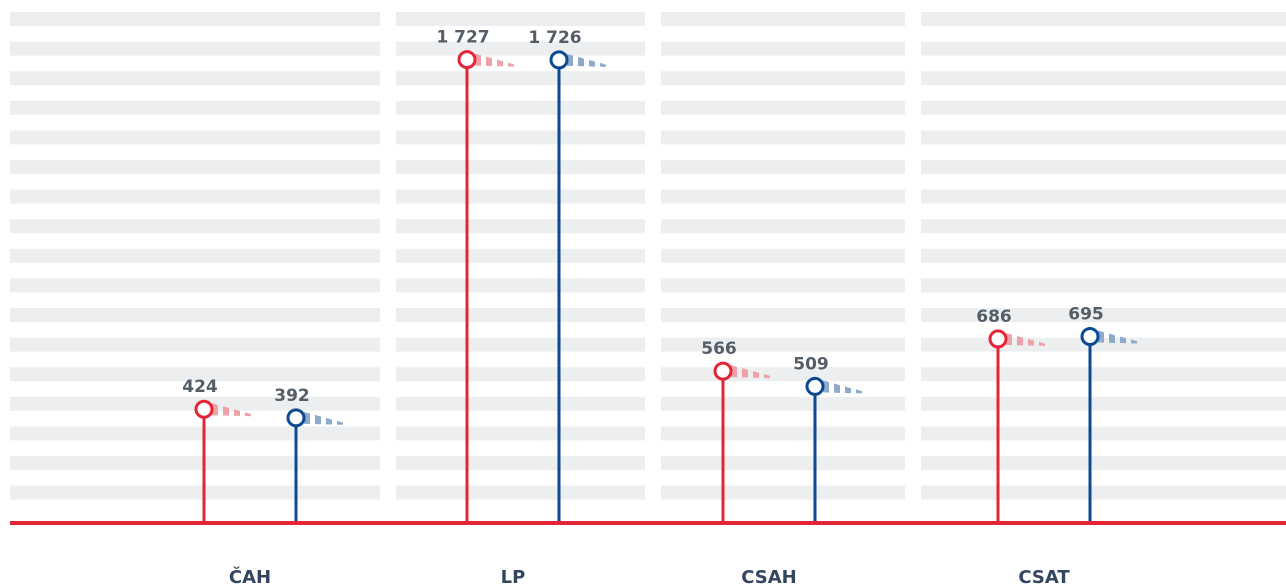  I want to click on value-label: 392, so click(292, 396).